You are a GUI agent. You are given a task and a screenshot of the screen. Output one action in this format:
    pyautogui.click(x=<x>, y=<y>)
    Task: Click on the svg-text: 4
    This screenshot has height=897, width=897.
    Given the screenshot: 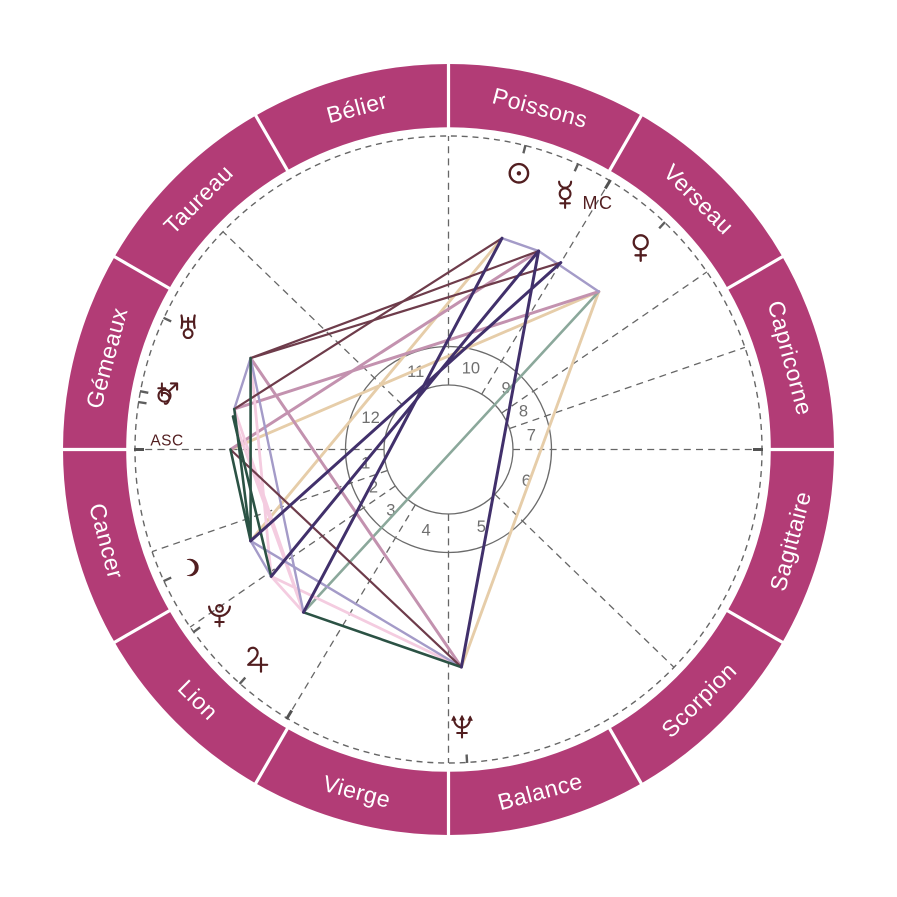 What is the action you would take?
    pyautogui.click(x=426, y=530)
    